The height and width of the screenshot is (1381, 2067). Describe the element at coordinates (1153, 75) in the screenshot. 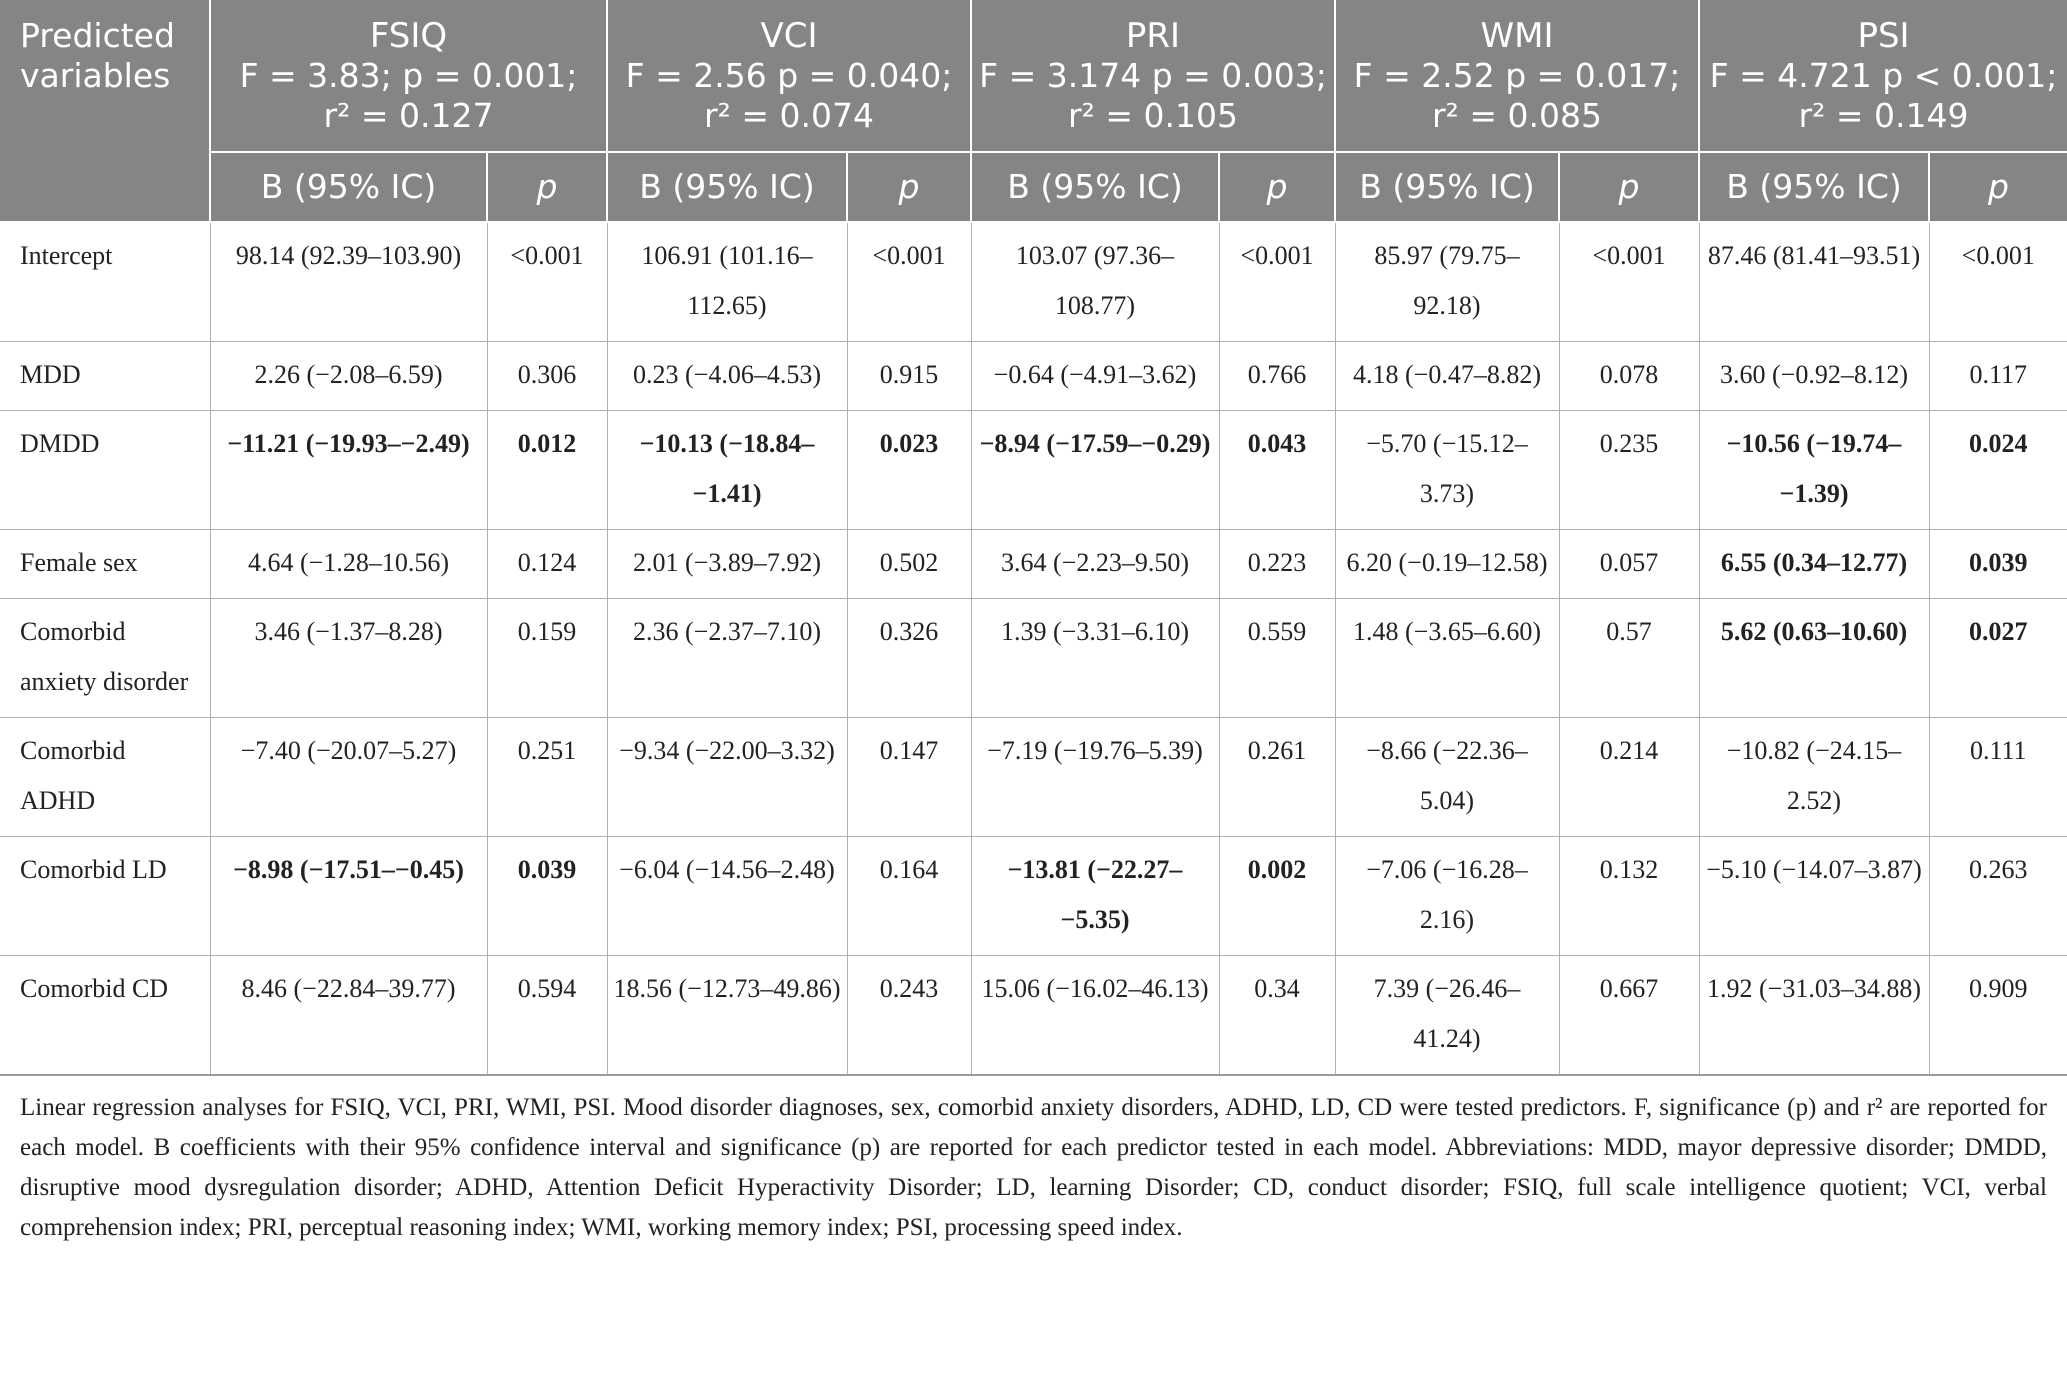

I see `group-stats-line1: F = 3.174 p = 0.003;` at that location.